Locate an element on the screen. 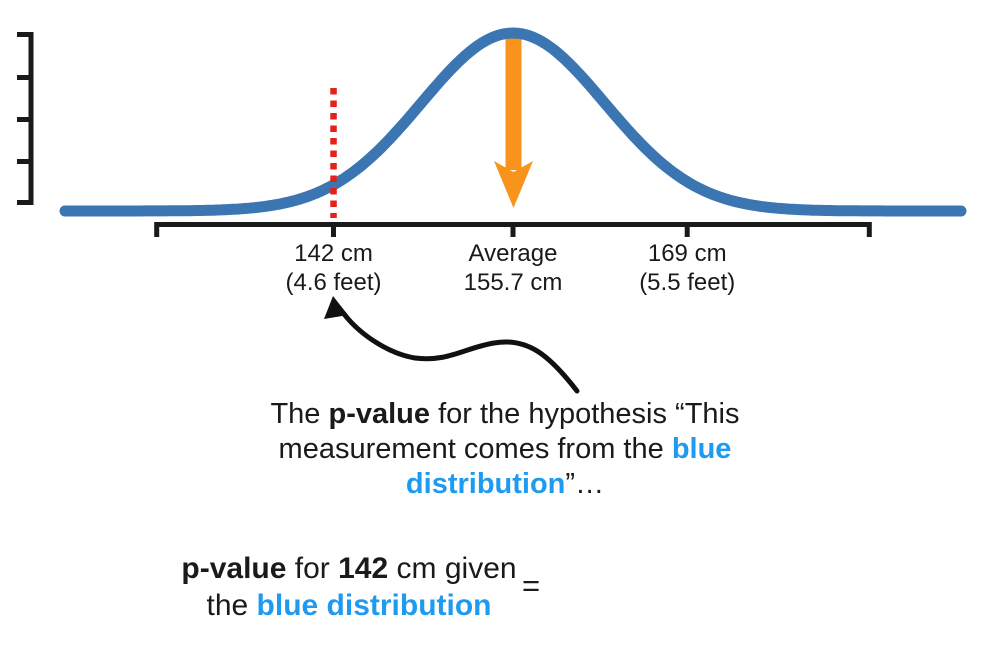 The width and height of the screenshot is (986, 648). tick-label-average: Average 155.7 cm is located at coordinates (513, 268).